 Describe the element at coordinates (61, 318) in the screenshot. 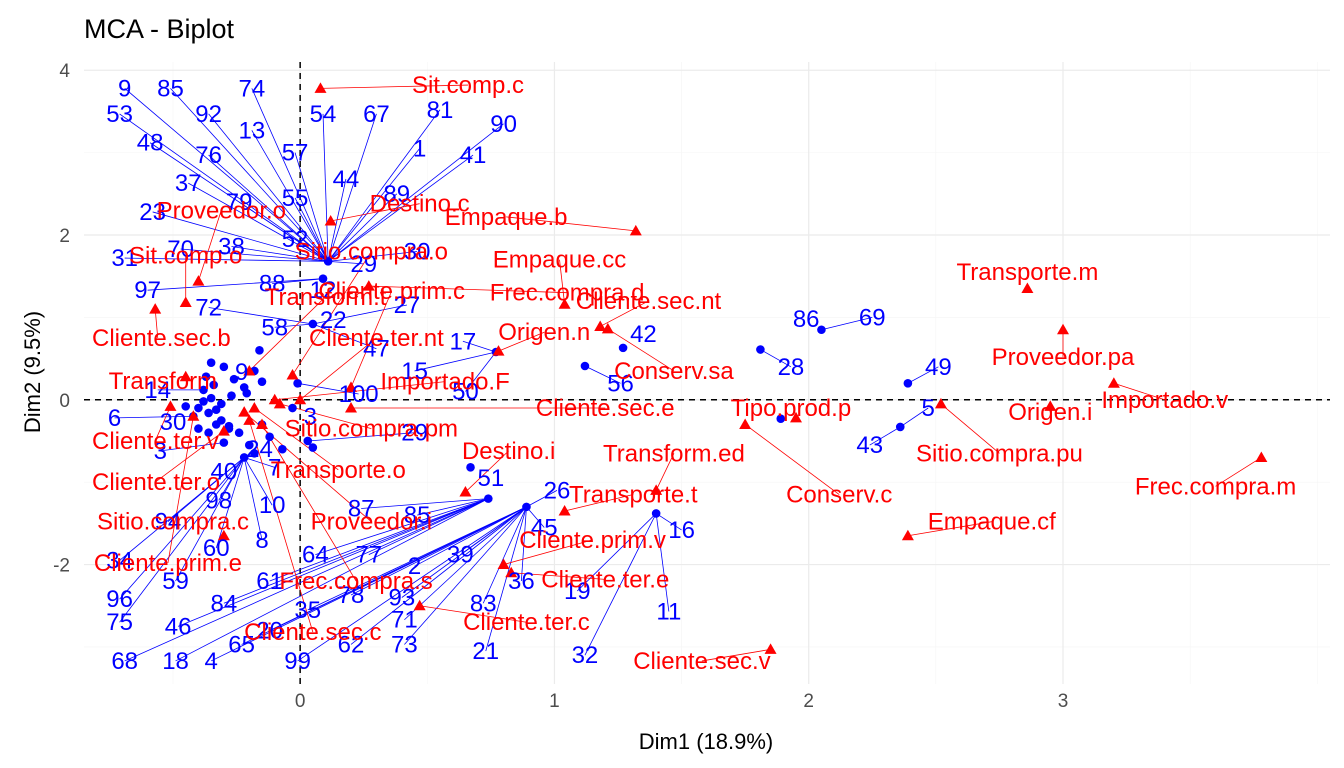

I see `y-axis-ticks: -2 0 2 4` at that location.